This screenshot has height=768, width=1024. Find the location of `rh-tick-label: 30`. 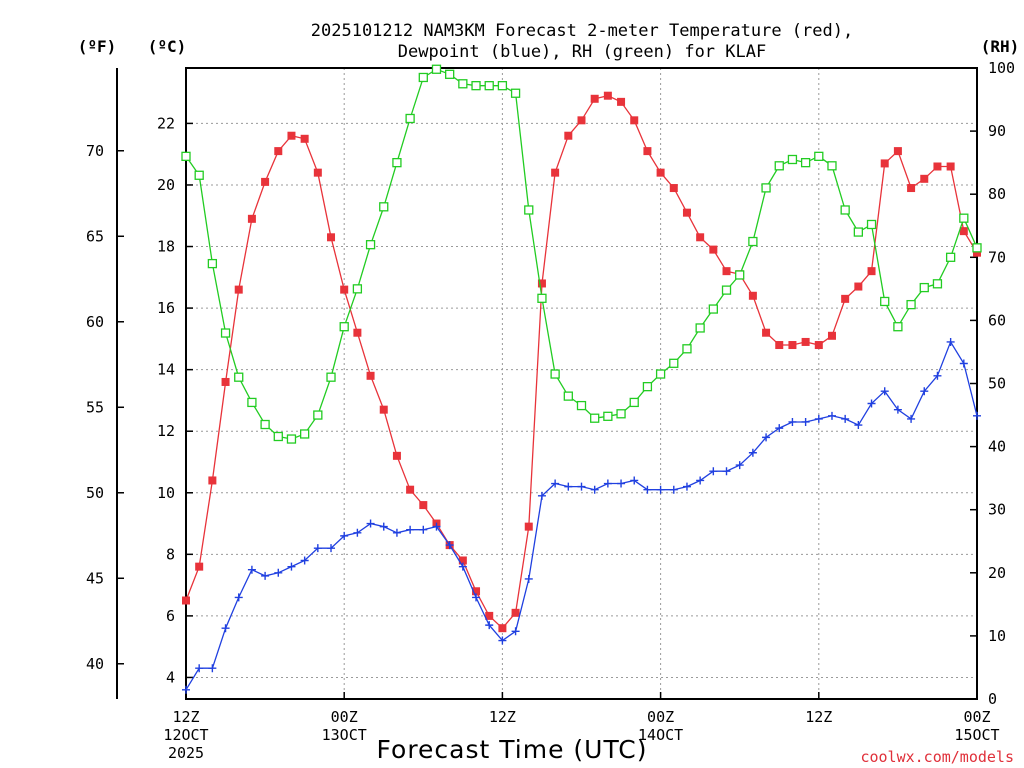

rh-tick-label: 30 is located at coordinates (997, 510).